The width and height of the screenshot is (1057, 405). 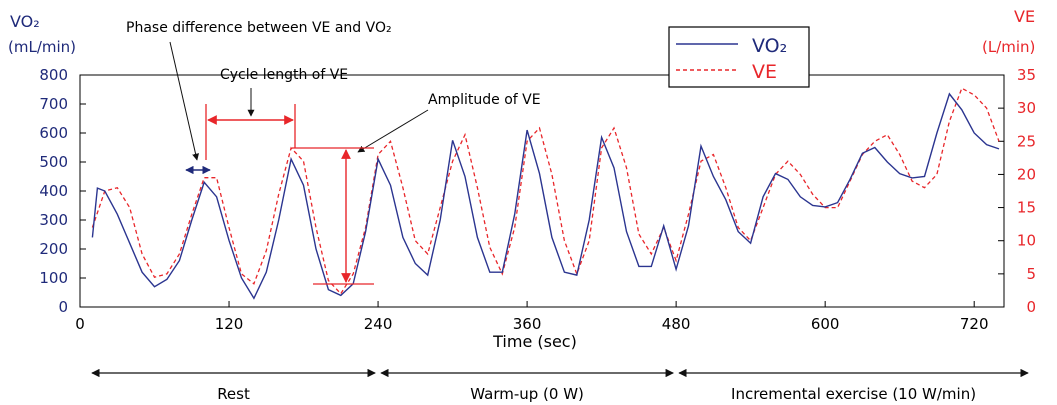 I want to click on left-axis-label-line1: VO₂, so click(x=25, y=21).